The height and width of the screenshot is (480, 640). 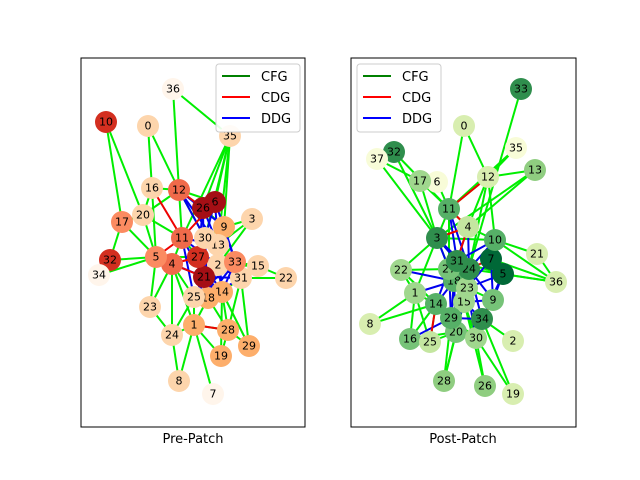 I want to click on node-label: 36, so click(x=556, y=282).